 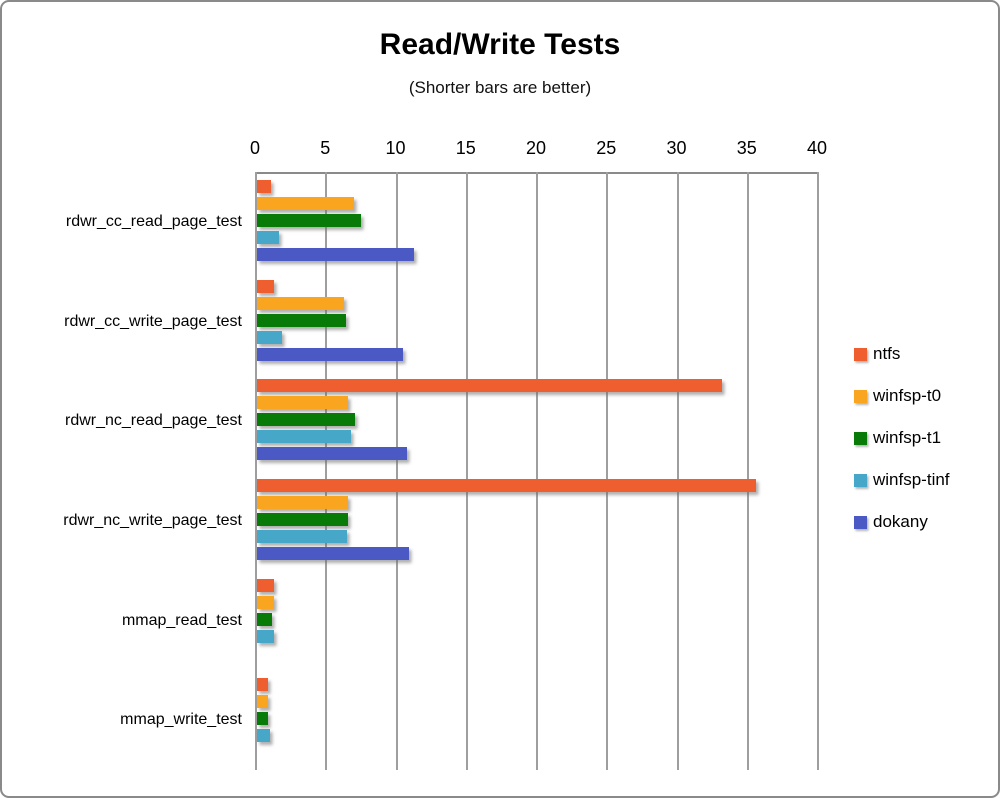 What do you see at coordinates (256, 471) in the screenshot?
I see `y-axis-line` at bounding box center [256, 471].